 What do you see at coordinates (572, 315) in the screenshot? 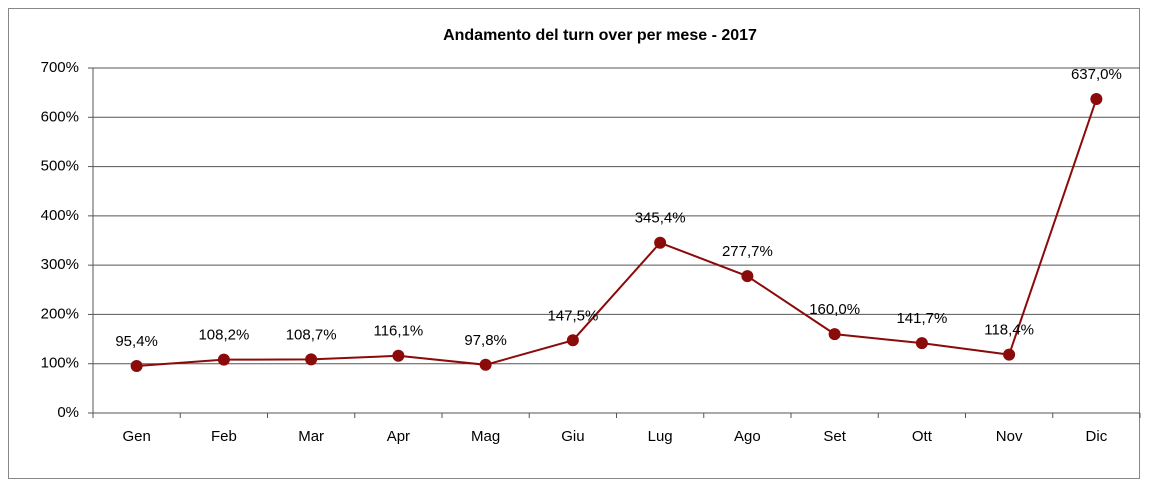
I see `data-label: 147,5%` at bounding box center [572, 315].